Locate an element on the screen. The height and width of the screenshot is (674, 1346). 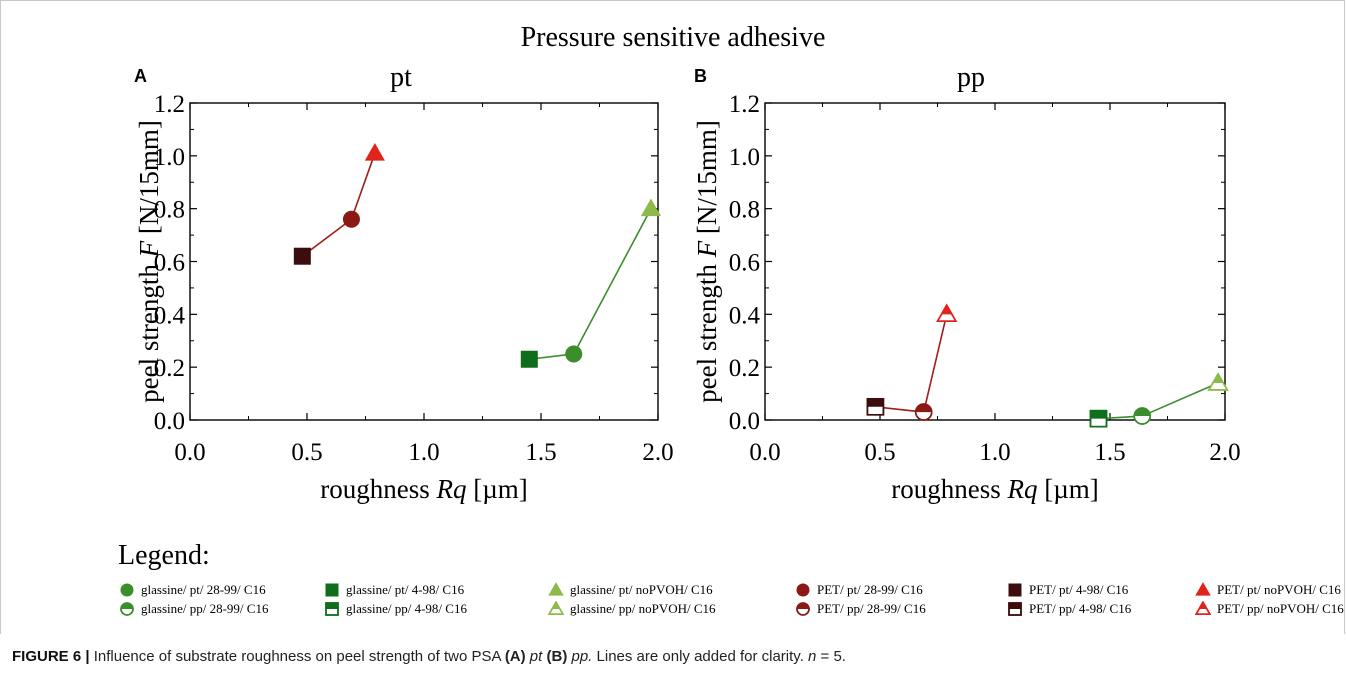
legend-item: PET/ pp/ 28-99/ C16 is located at coordinates (860, 609).